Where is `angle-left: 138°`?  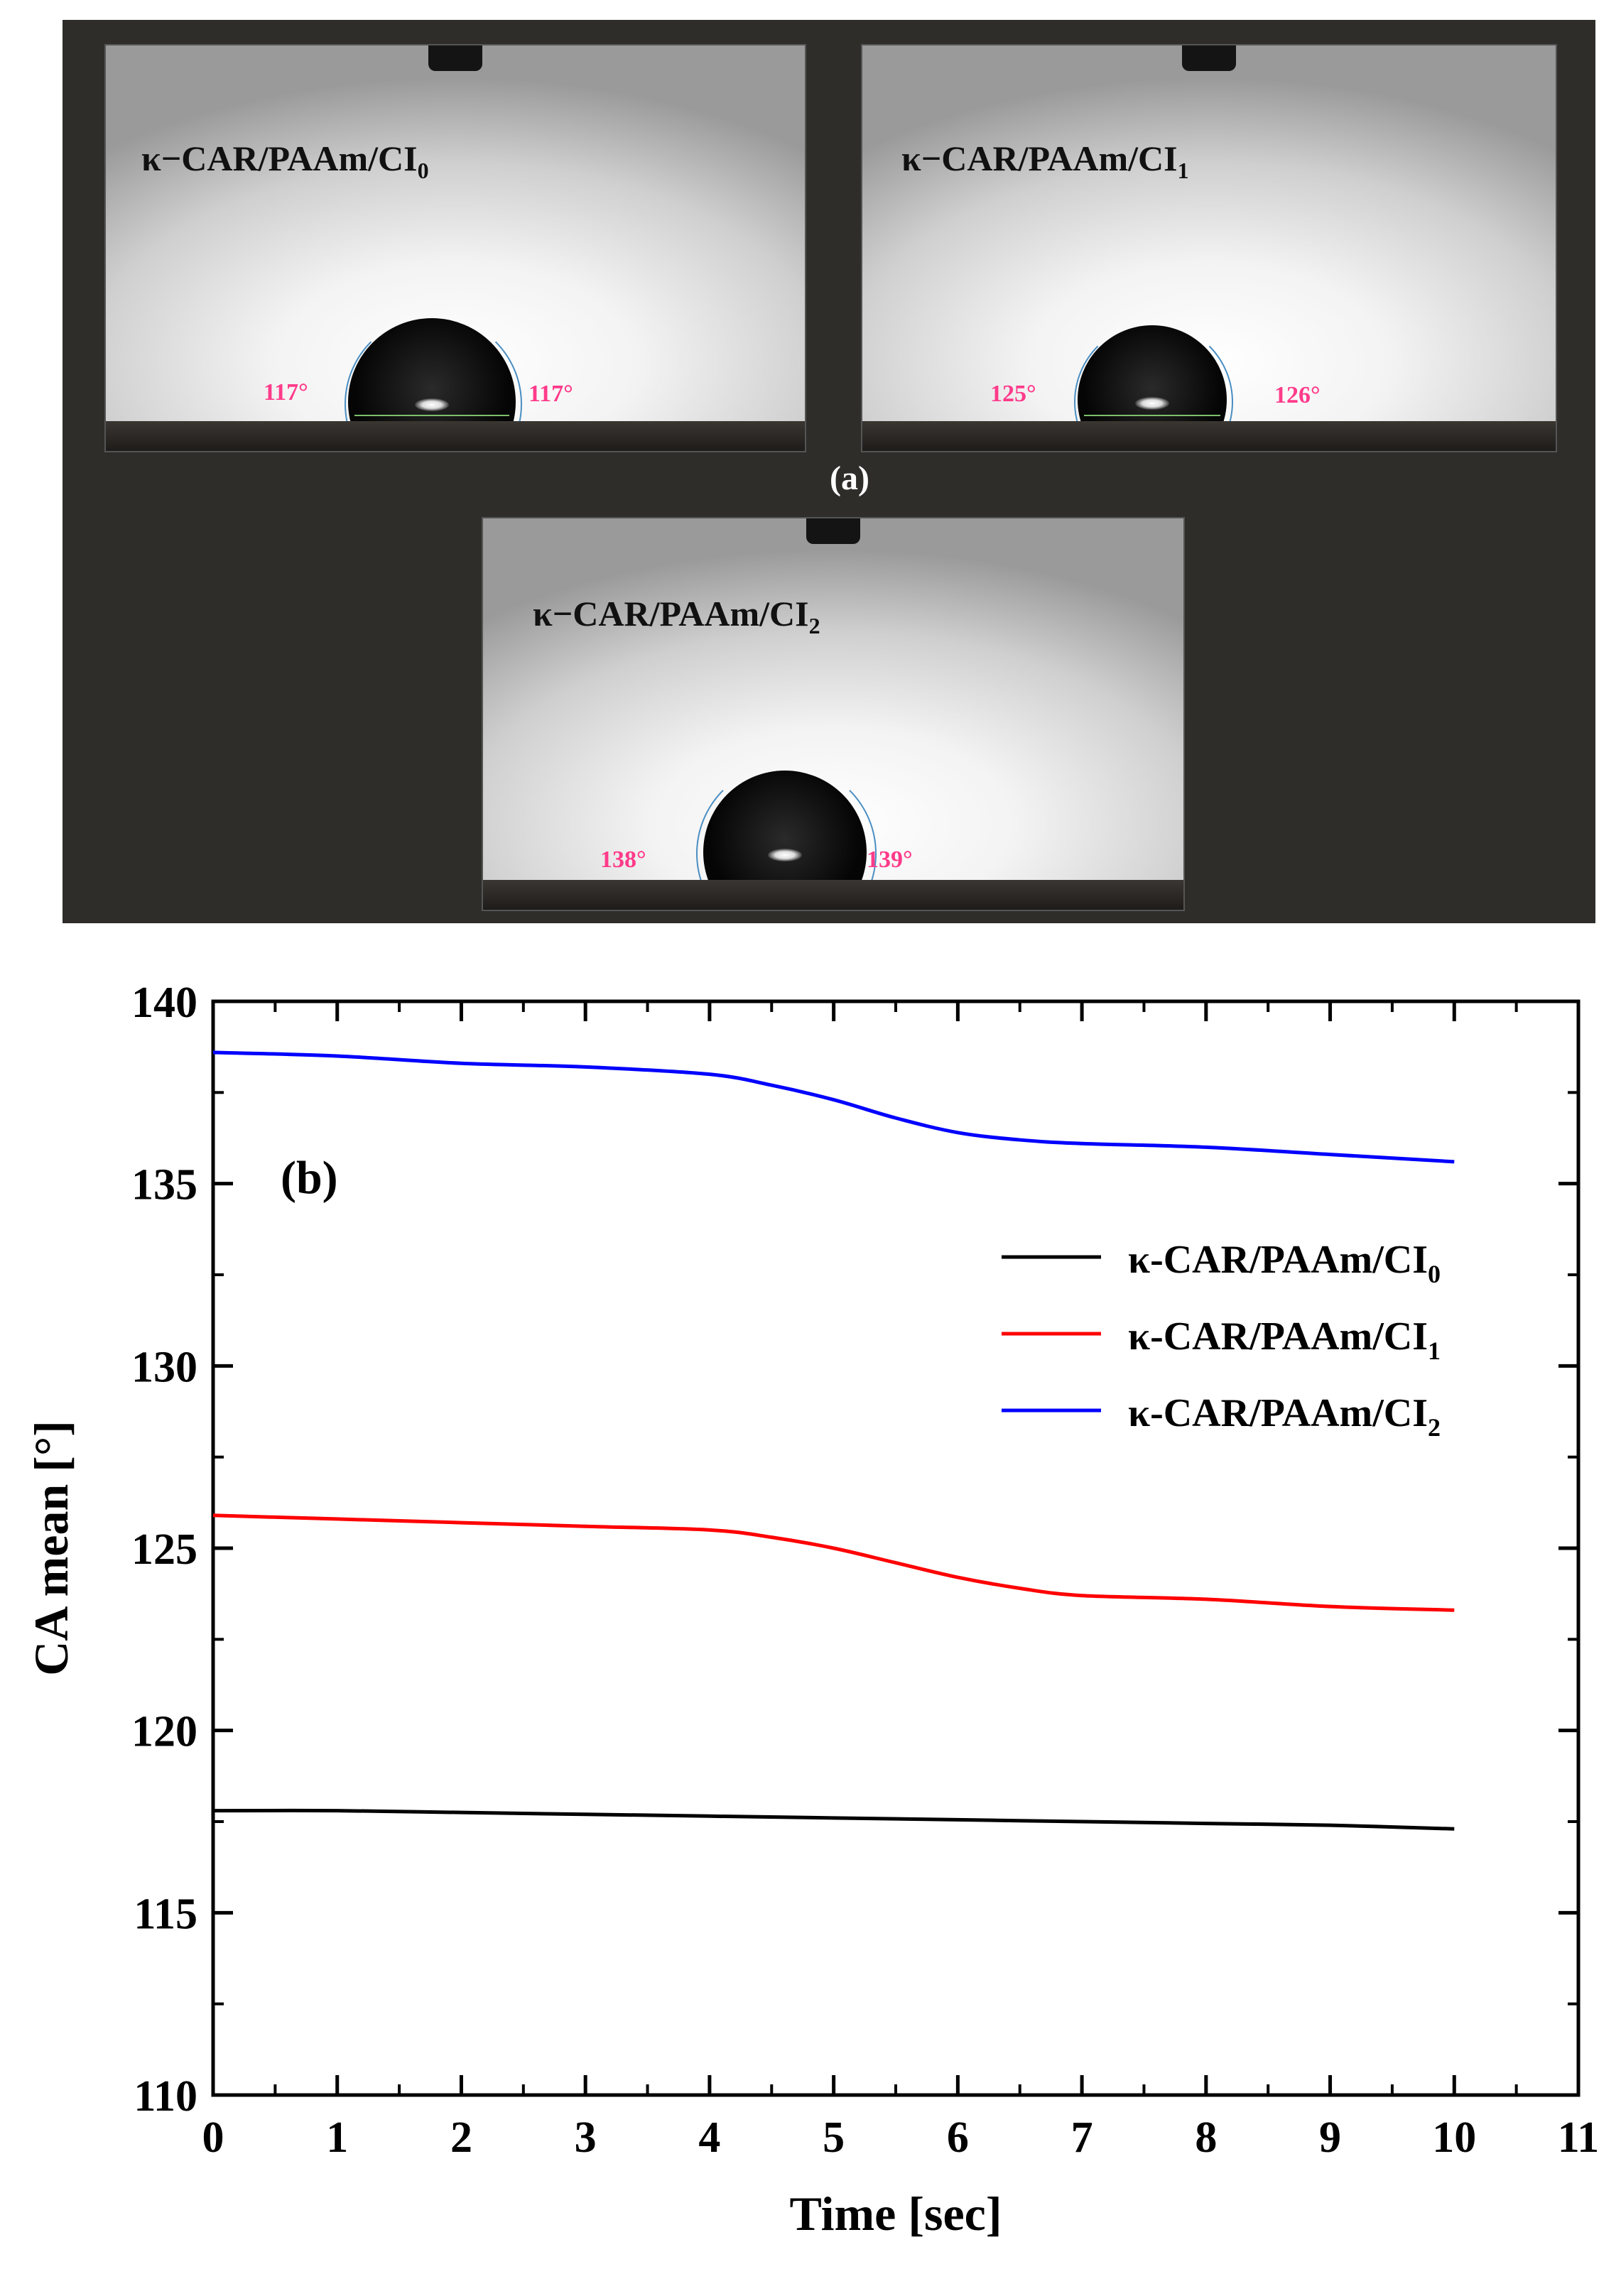 angle-left: 138° is located at coordinates (623, 860).